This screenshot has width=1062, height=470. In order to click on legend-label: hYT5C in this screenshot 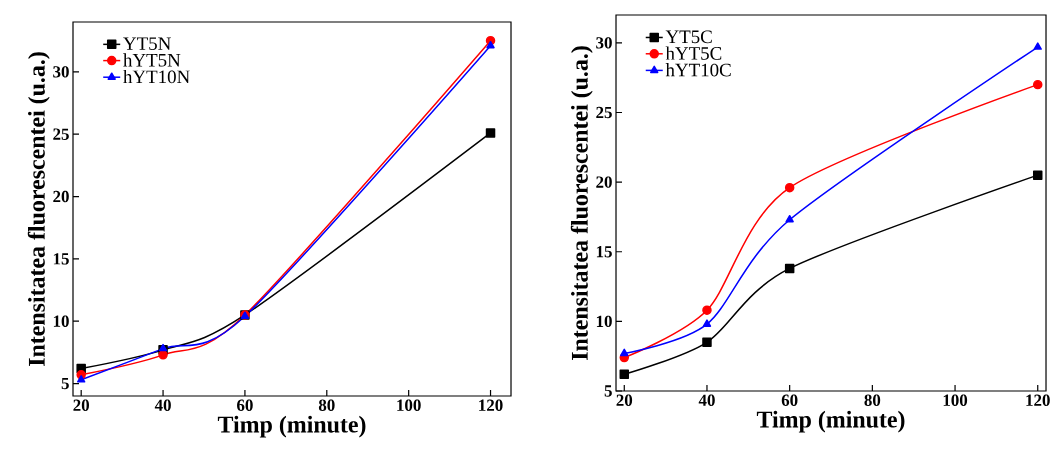, I will do `click(693, 53)`.